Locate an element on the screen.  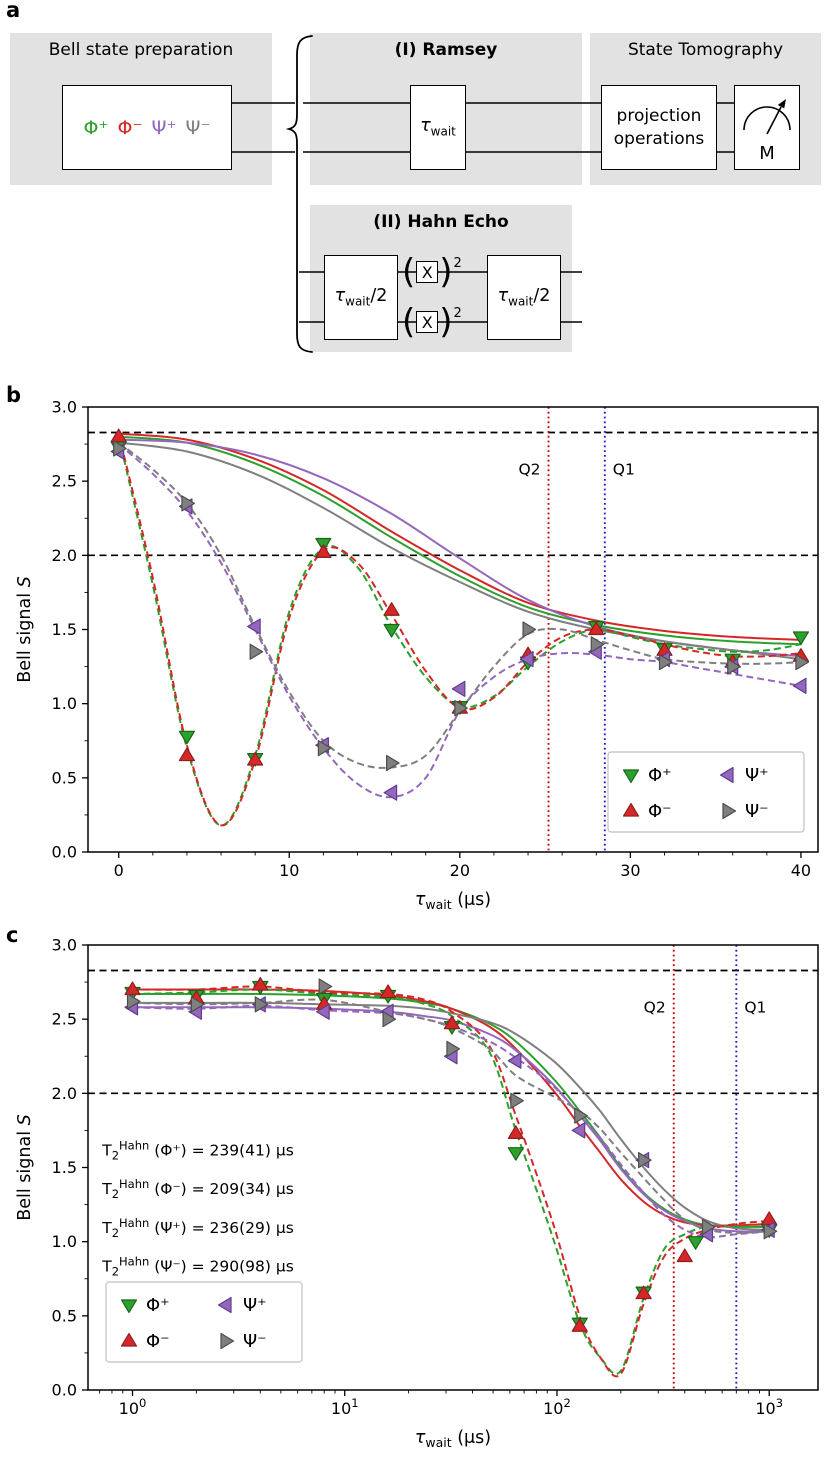
meter-label: M is located at coordinates (767, 153).